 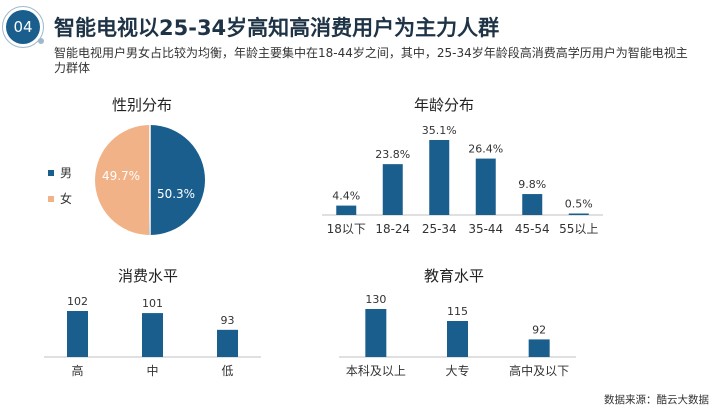 I want to click on legend-male-label: 男, so click(x=66, y=173).